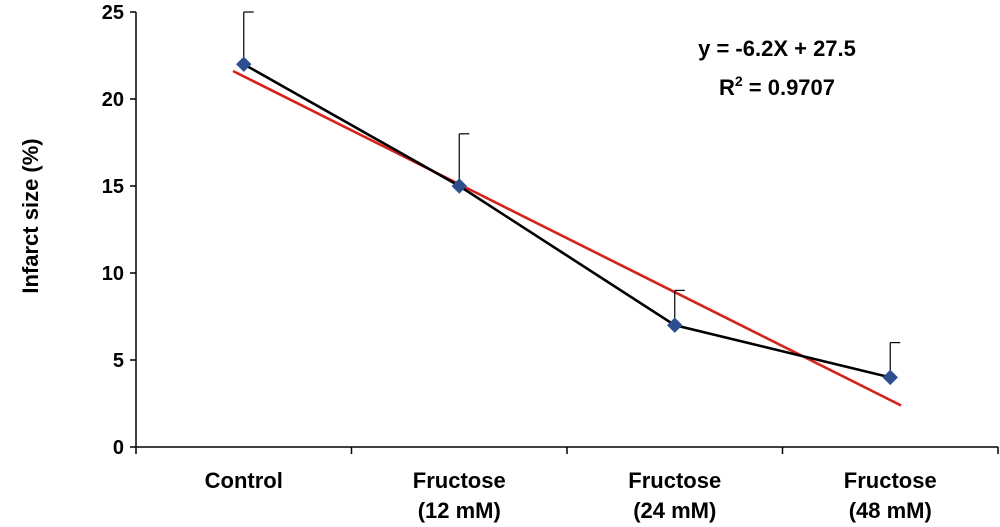  Describe the element at coordinates (113, 100) in the screenshot. I see `y-tick-label: 20` at that location.